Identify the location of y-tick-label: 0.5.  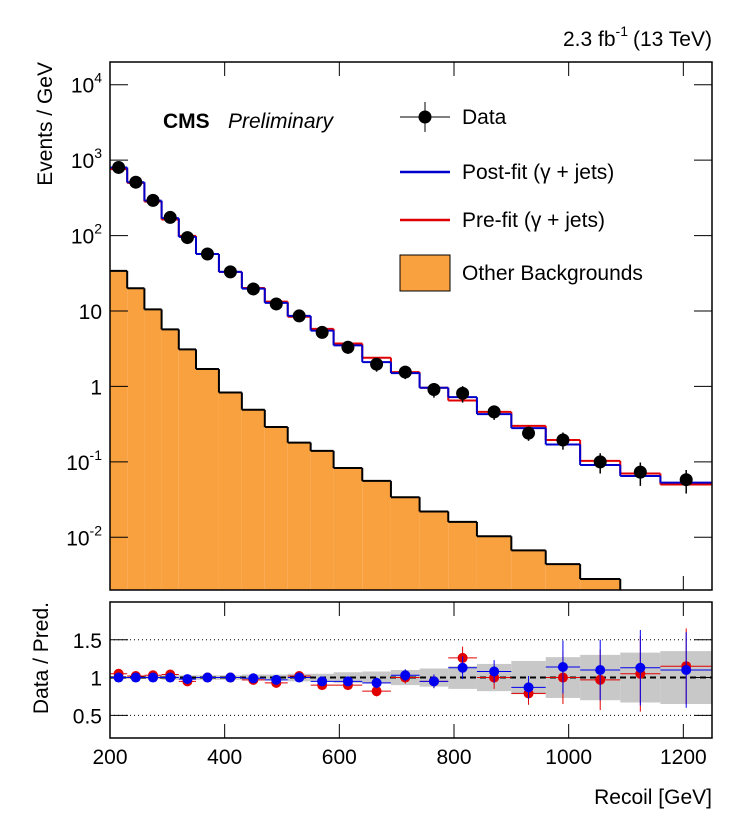
(87, 716).